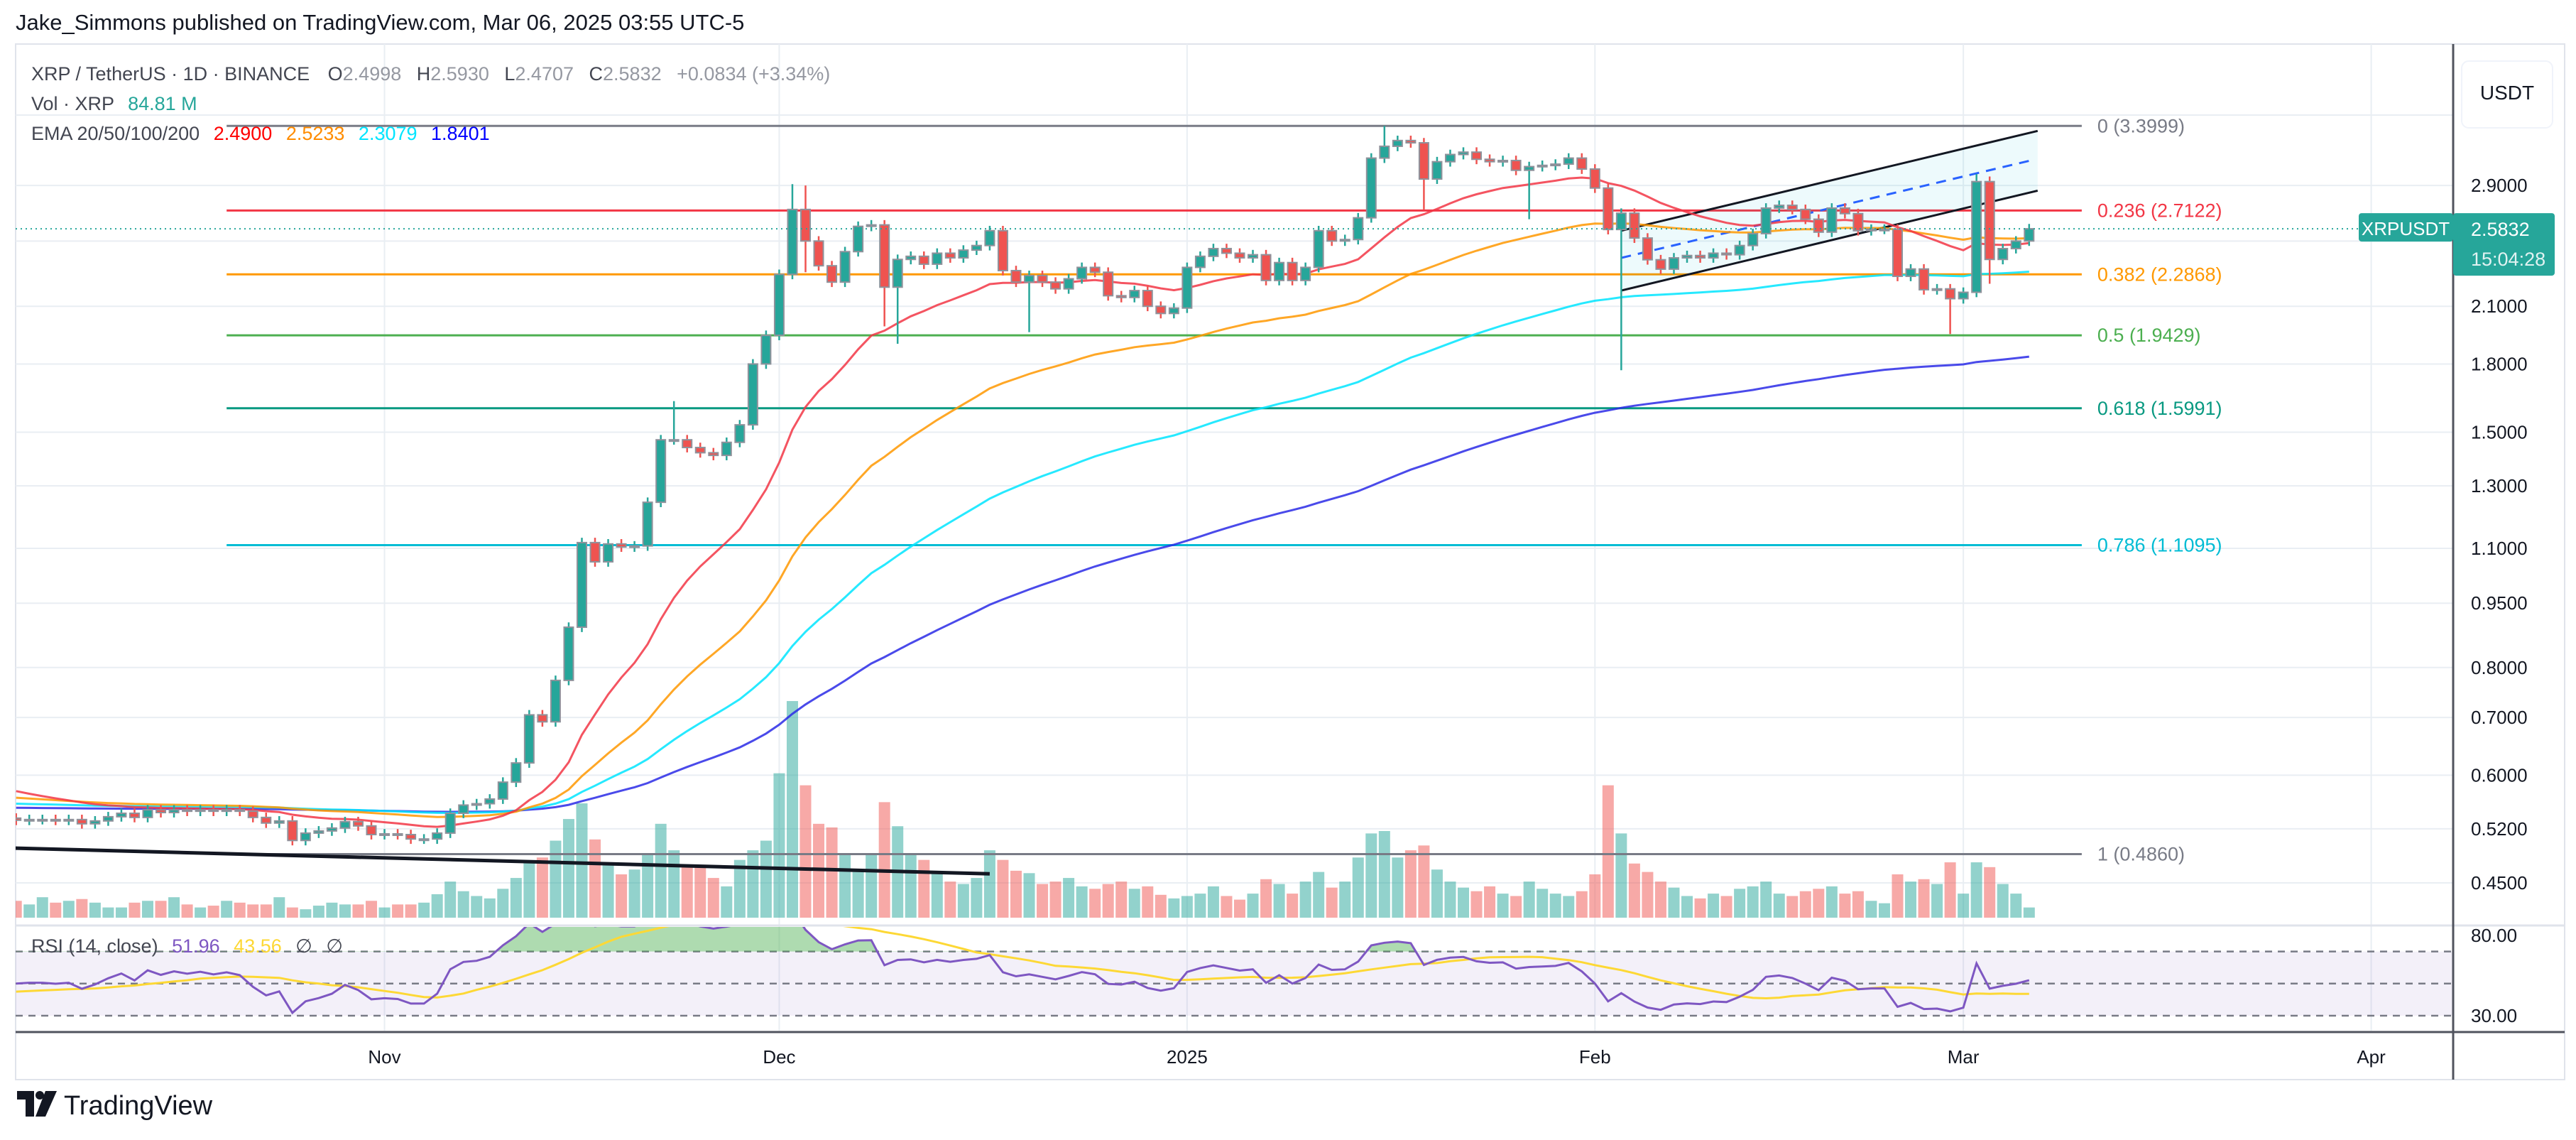 This screenshot has height=1140, width=2576. What do you see at coordinates (2507, 94) in the screenshot?
I see `currency-button: USDT` at bounding box center [2507, 94].